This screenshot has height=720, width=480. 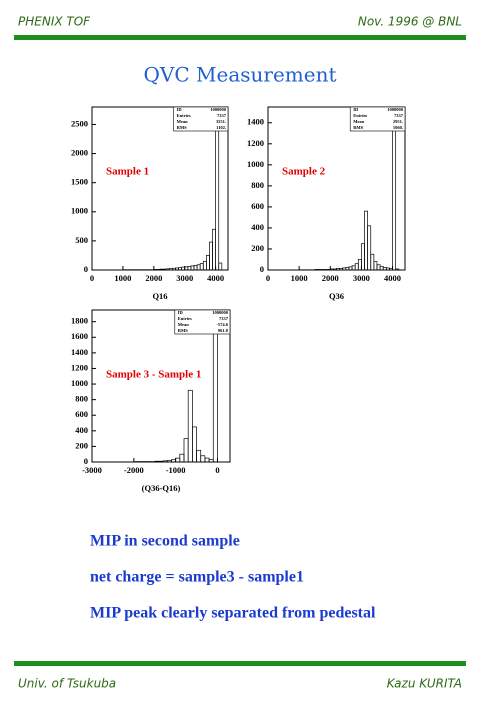 What do you see at coordinates (165, 541) in the screenshot?
I see `bullet: MIP in second sample` at bounding box center [165, 541].